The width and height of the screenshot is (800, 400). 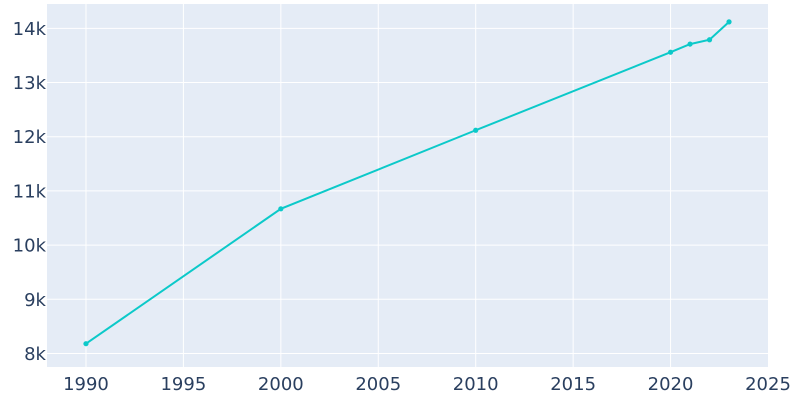 I want to click on y-tick-label: 10k, so click(x=30, y=246).